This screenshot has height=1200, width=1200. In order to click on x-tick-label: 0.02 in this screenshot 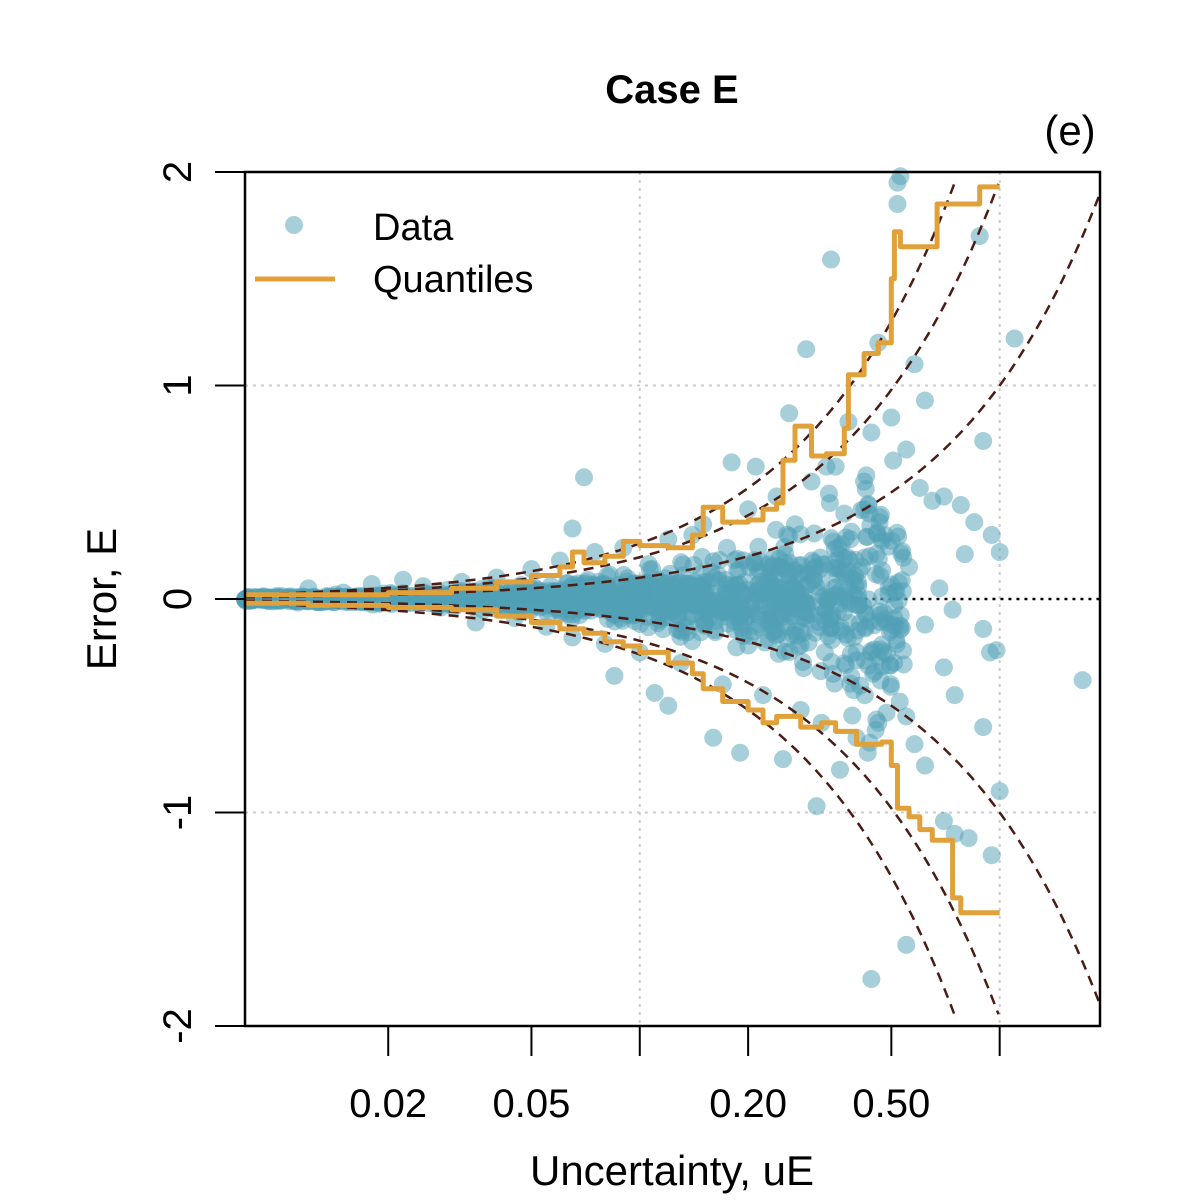, I will do `click(388, 1104)`.